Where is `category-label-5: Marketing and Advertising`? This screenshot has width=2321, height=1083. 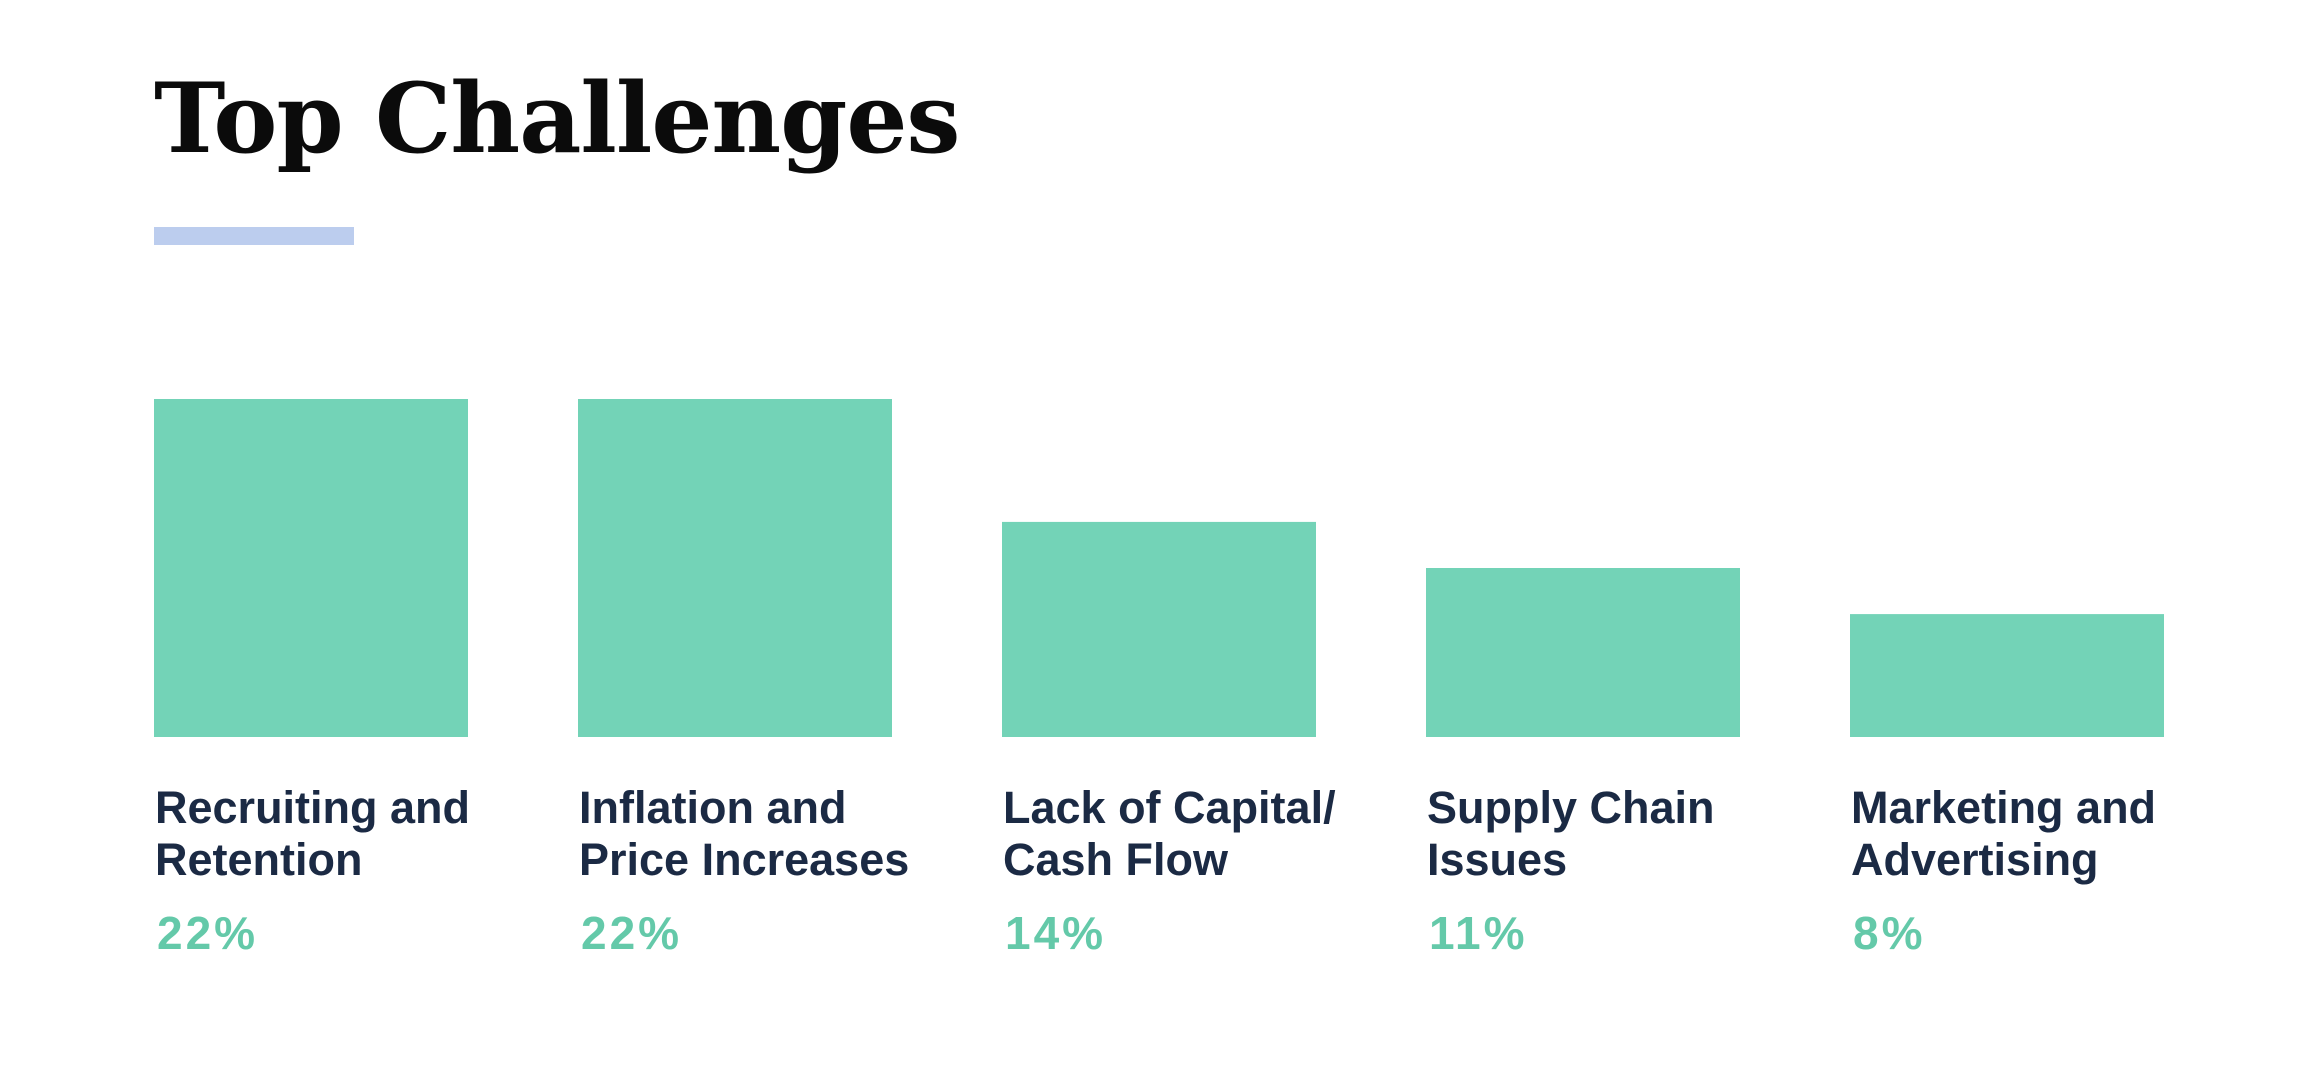
category-label-5: Marketing and Advertising is located at coordinates (2003, 833).